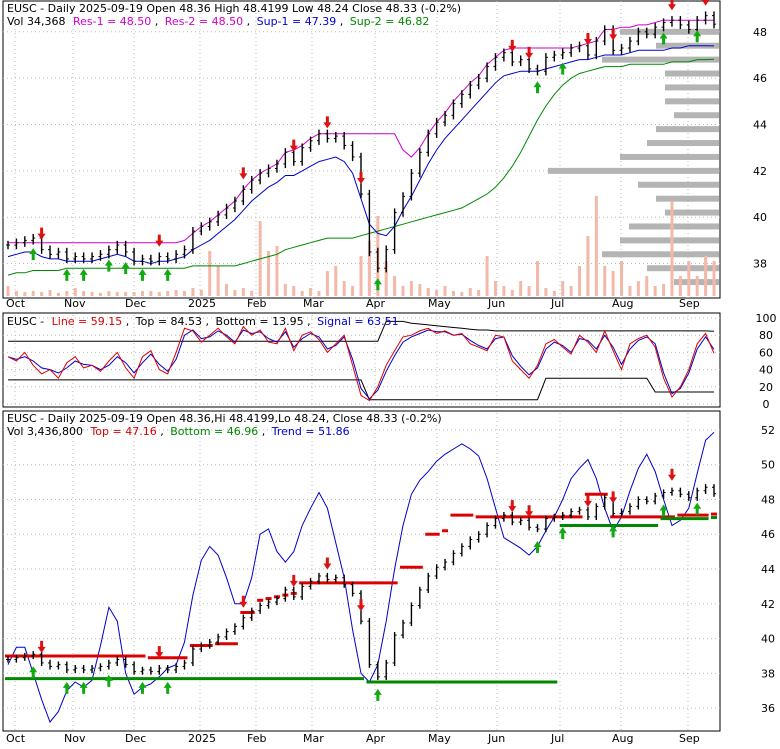 This screenshot has height=749, width=780. What do you see at coordinates (768, 465) in the screenshot?
I see `y-tick-label: 50` at bounding box center [768, 465].